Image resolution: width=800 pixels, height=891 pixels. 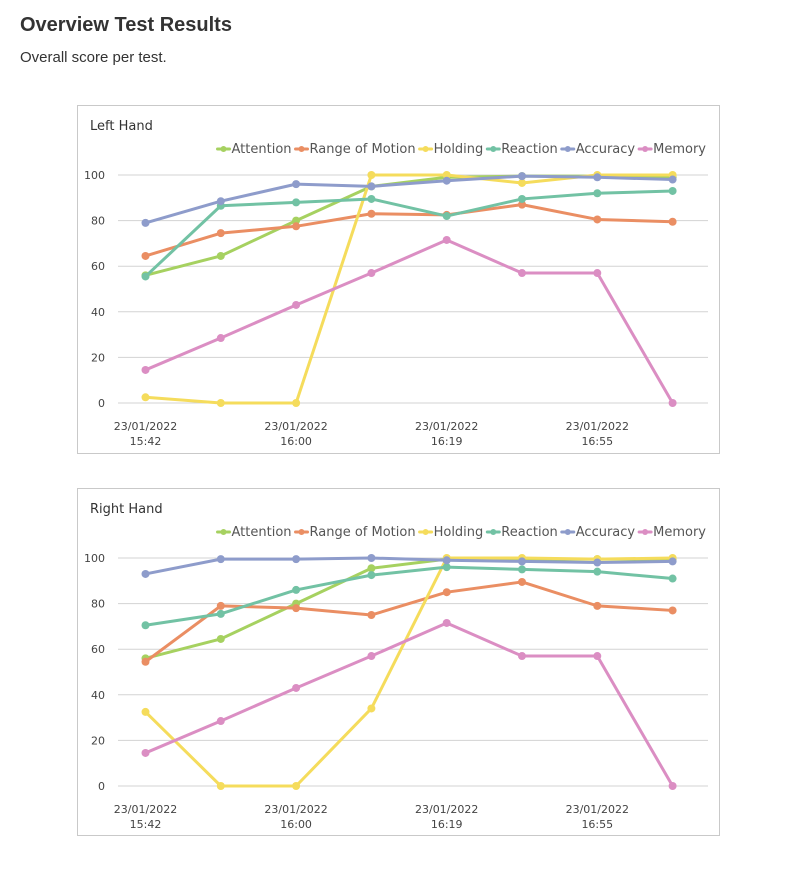 What do you see at coordinates (98, 357) in the screenshot?
I see `y-tick-label: 20` at bounding box center [98, 357].